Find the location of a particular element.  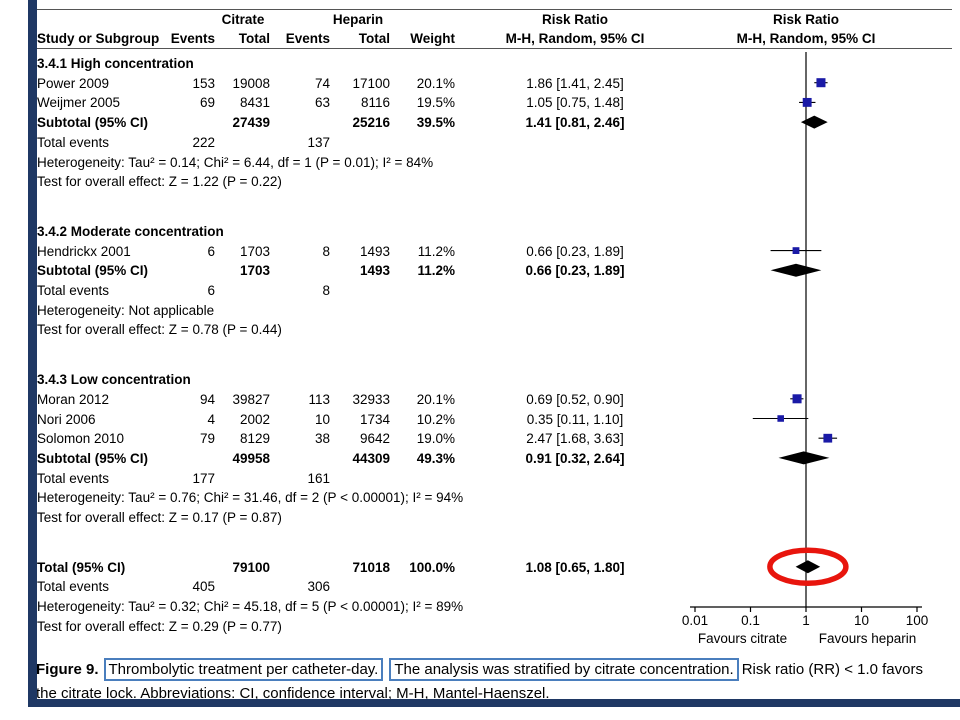

heparin-events: 74 is located at coordinates (322, 83).